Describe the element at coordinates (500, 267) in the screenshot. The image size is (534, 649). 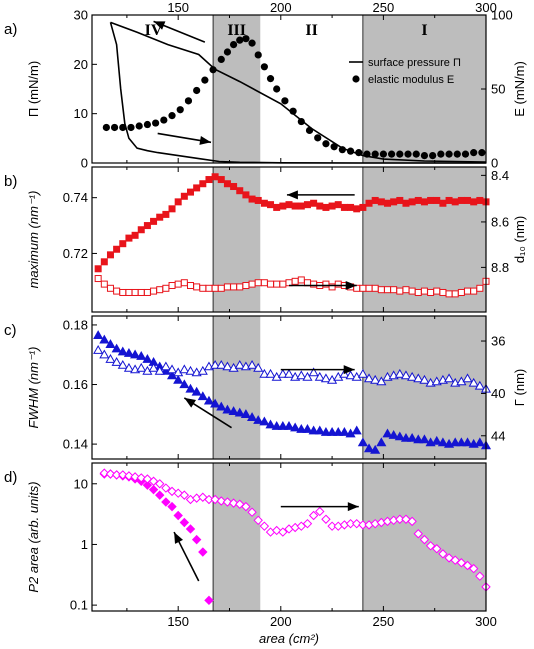
I see `right-y-tick-label: 8.8` at that location.